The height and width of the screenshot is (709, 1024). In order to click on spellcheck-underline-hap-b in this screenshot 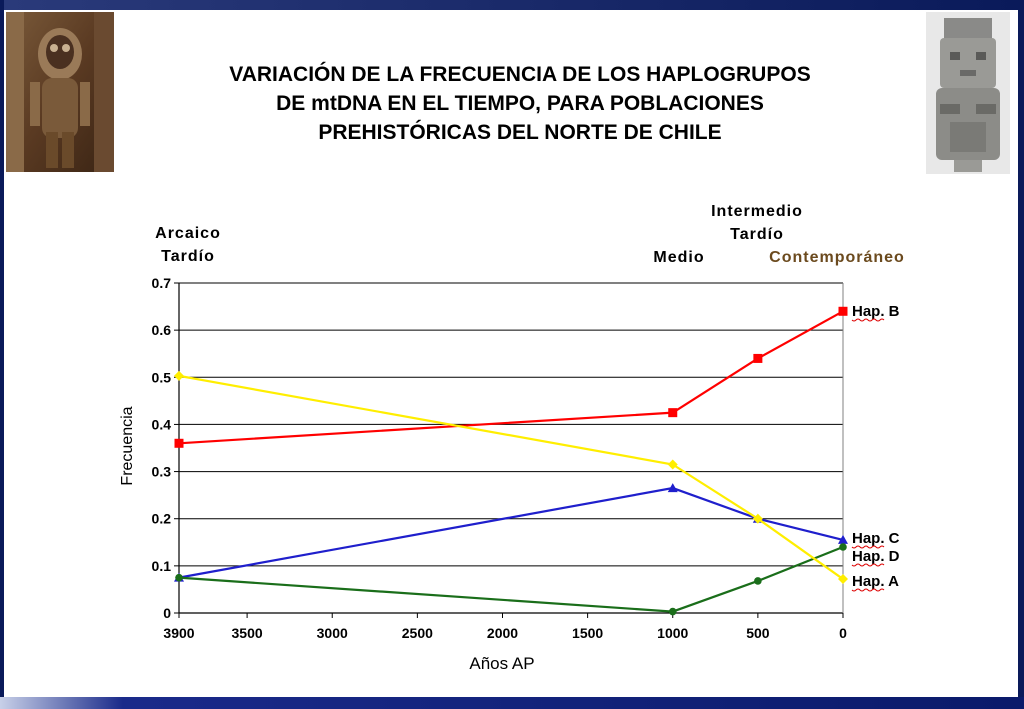, I will do `click(868, 320)`.